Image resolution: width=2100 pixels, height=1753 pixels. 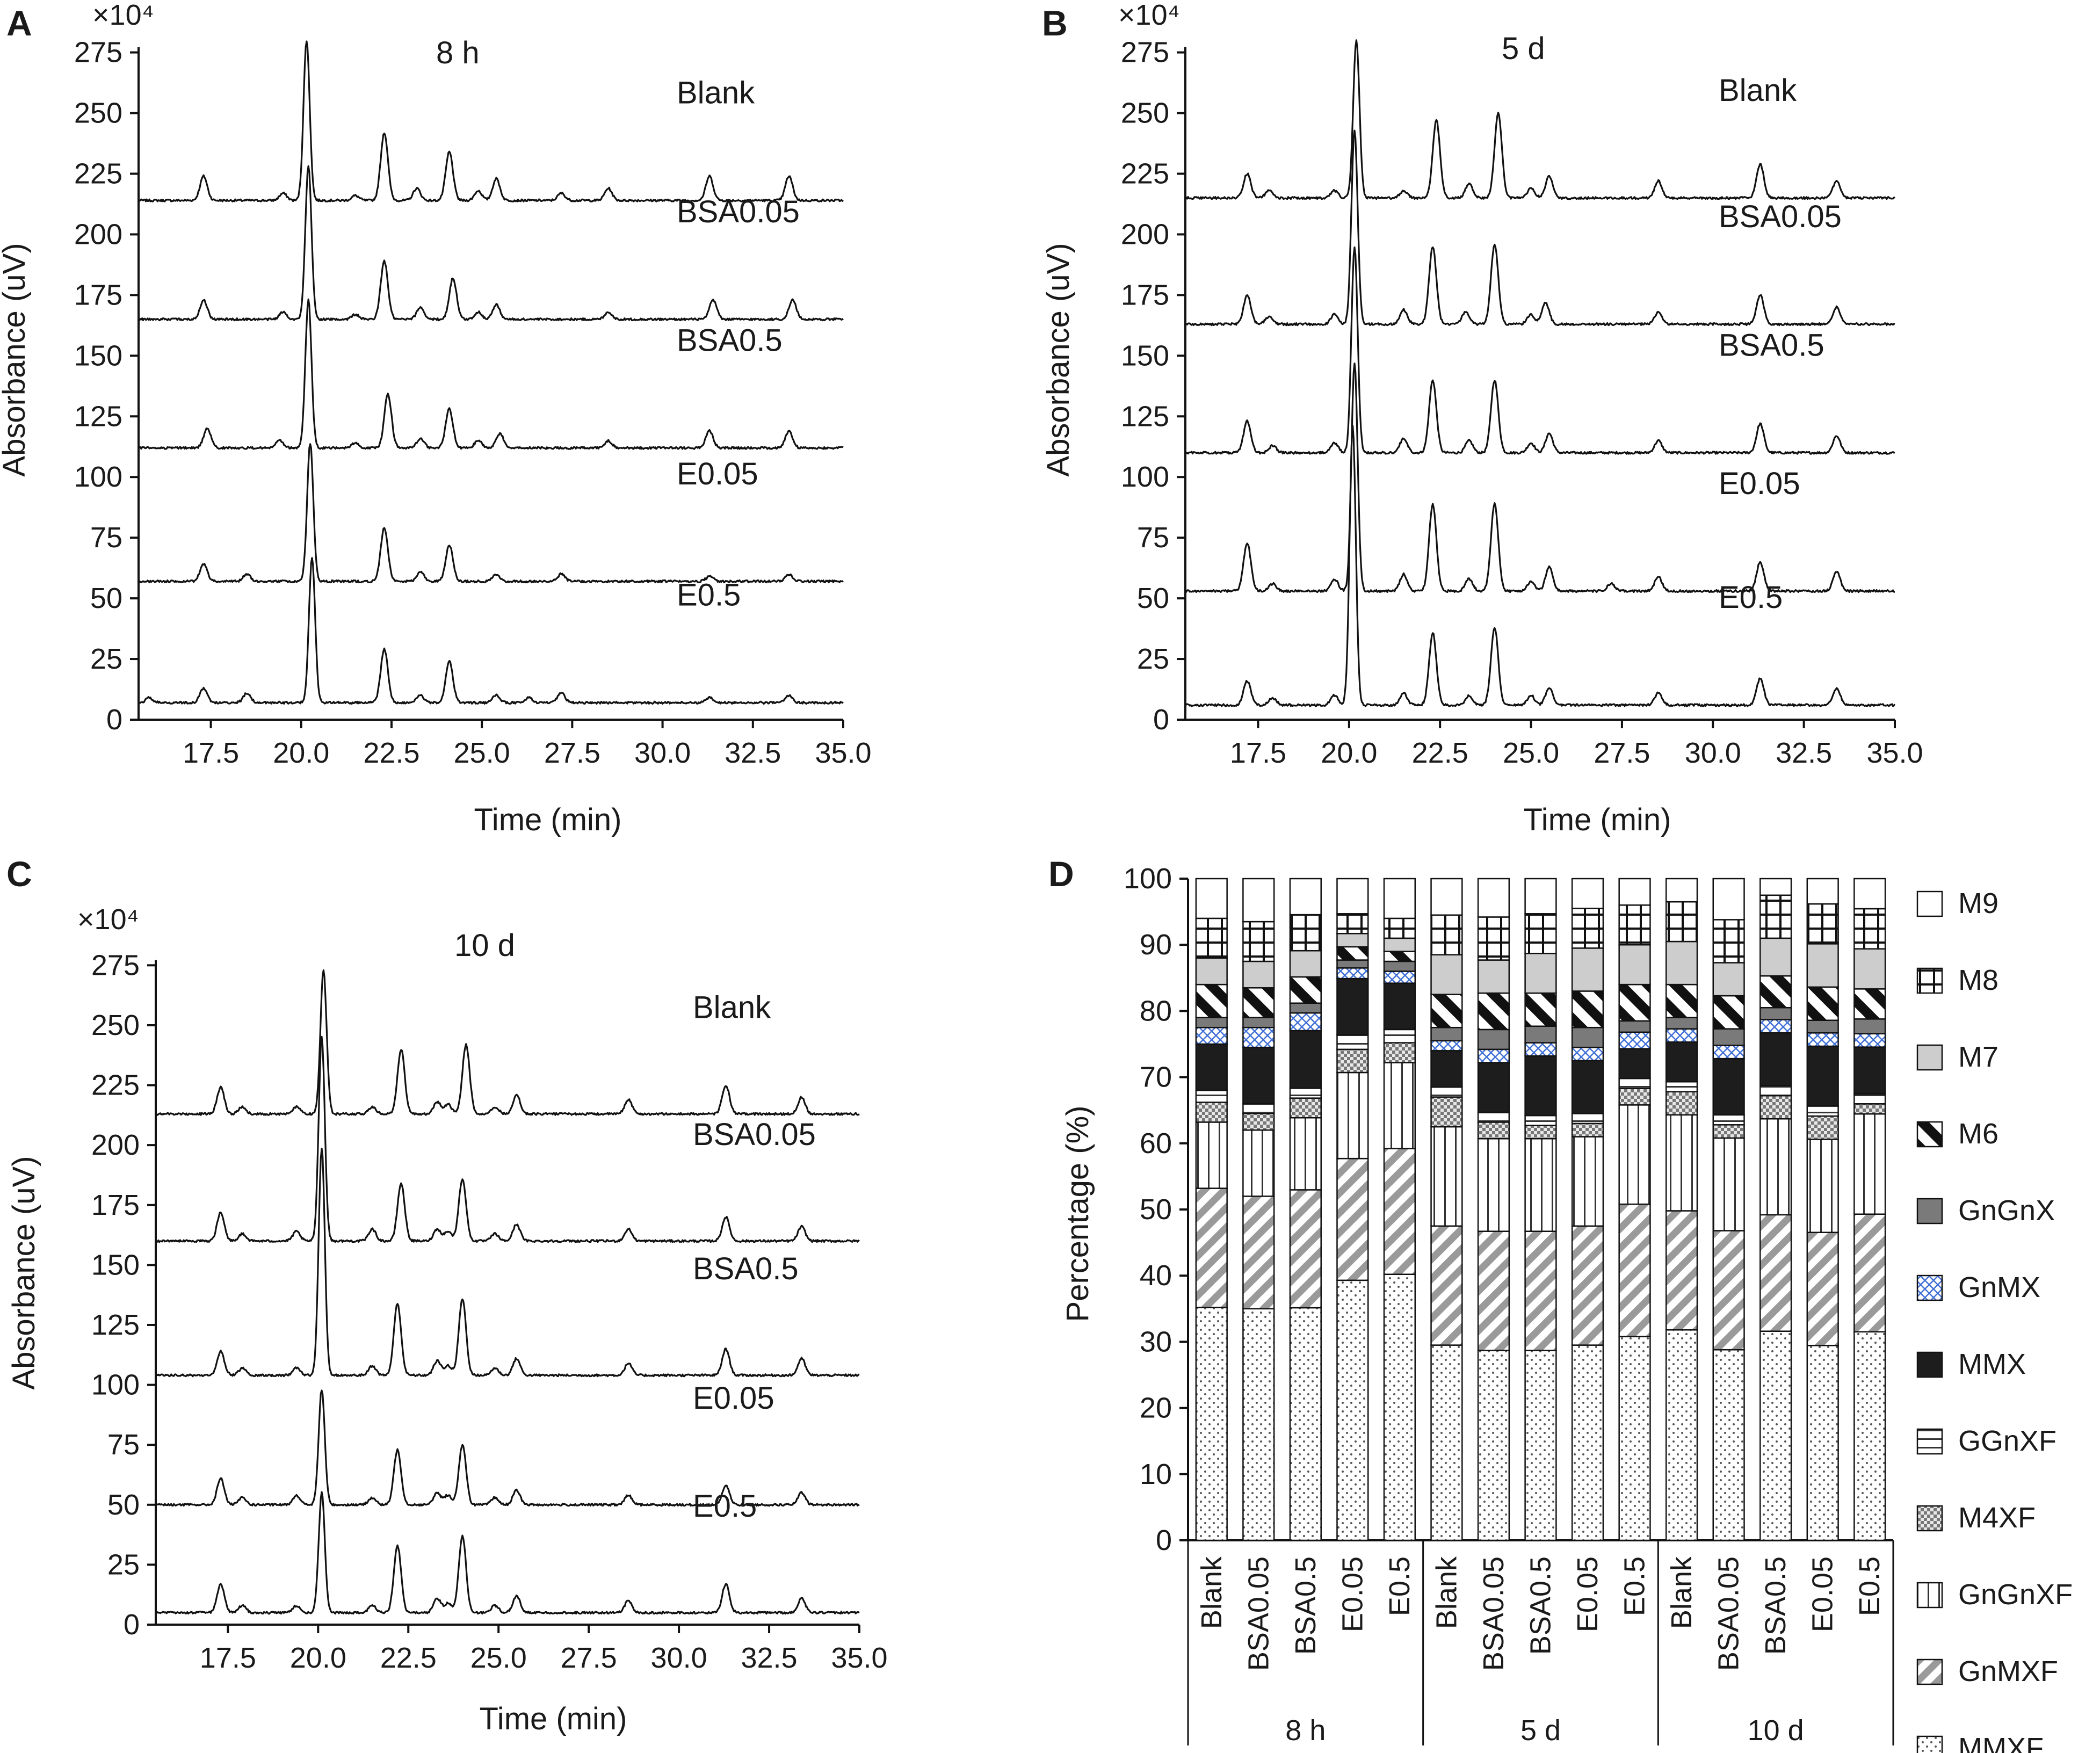 What do you see at coordinates (16, 359) in the screenshot?
I see `panel-a-ylabel: Absorbance (uV)` at bounding box center [16, 359].